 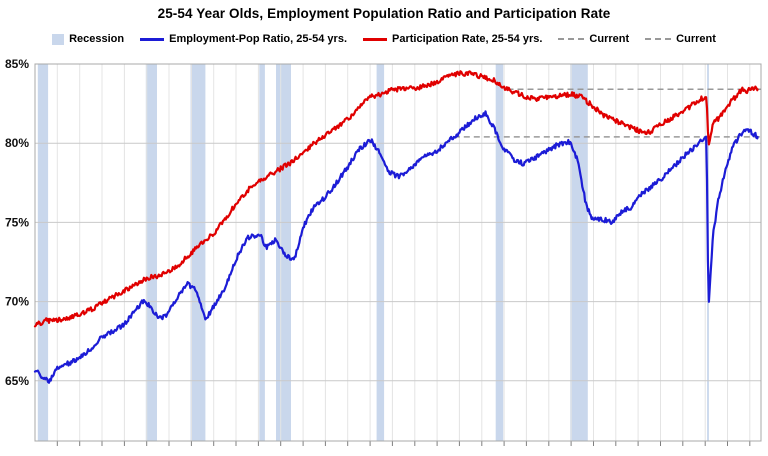 I want to click on legend-item-recession: Recession, so click(x=88, y=39).